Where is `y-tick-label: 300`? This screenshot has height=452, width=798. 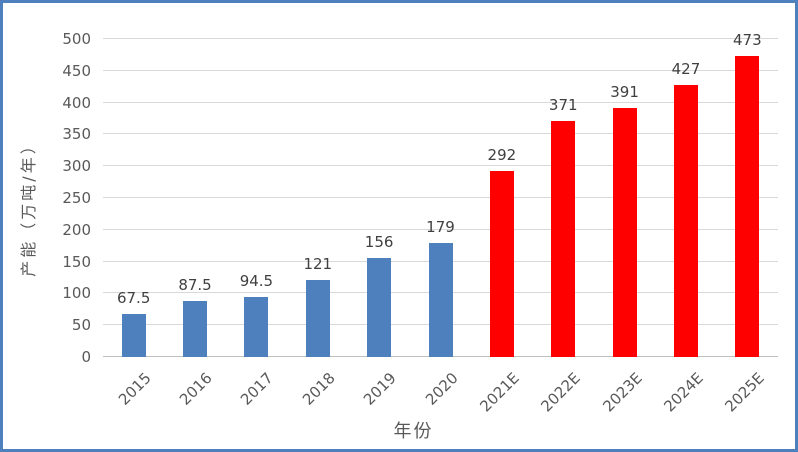 y-tick-label: 300 is located at coordinates (76, 166).